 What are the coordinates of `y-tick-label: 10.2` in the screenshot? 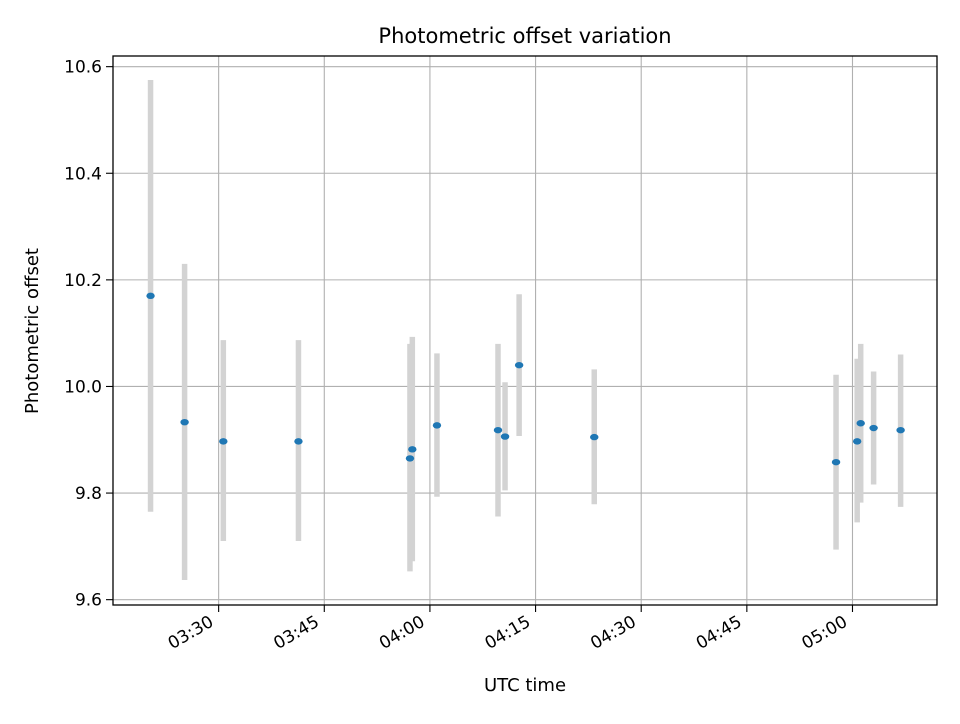 It's located at (83, 281).